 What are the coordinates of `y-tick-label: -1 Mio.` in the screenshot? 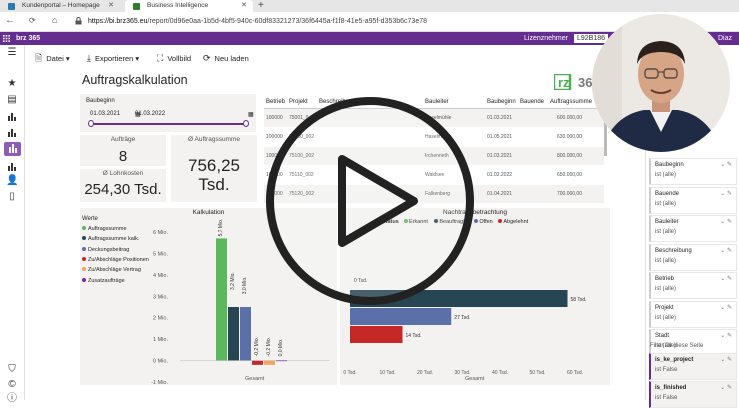 It's located at (159, 382).